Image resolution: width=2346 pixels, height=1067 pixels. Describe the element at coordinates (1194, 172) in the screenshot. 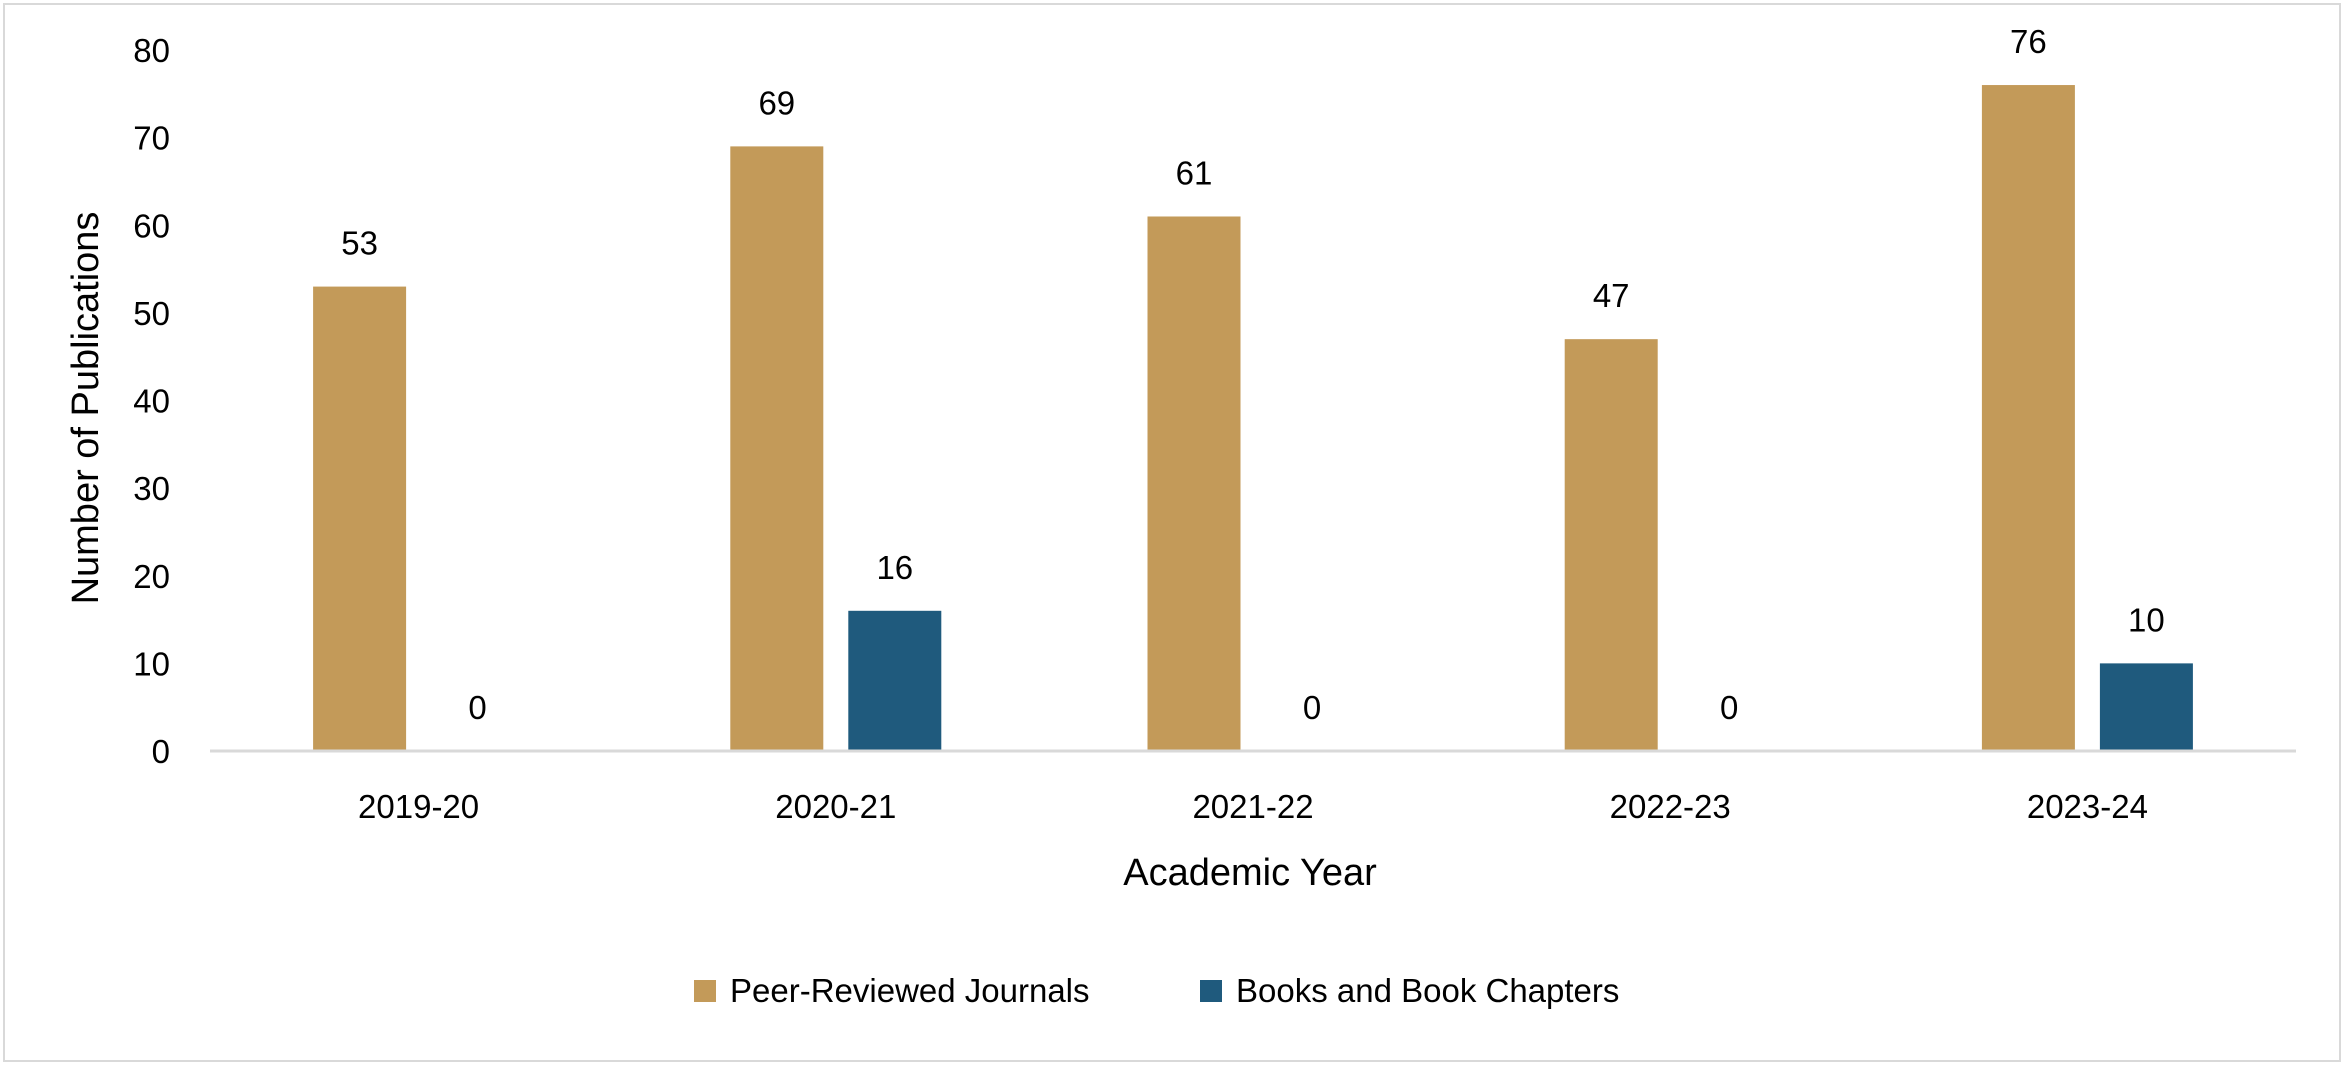

I see `data-label: 61` at that location.